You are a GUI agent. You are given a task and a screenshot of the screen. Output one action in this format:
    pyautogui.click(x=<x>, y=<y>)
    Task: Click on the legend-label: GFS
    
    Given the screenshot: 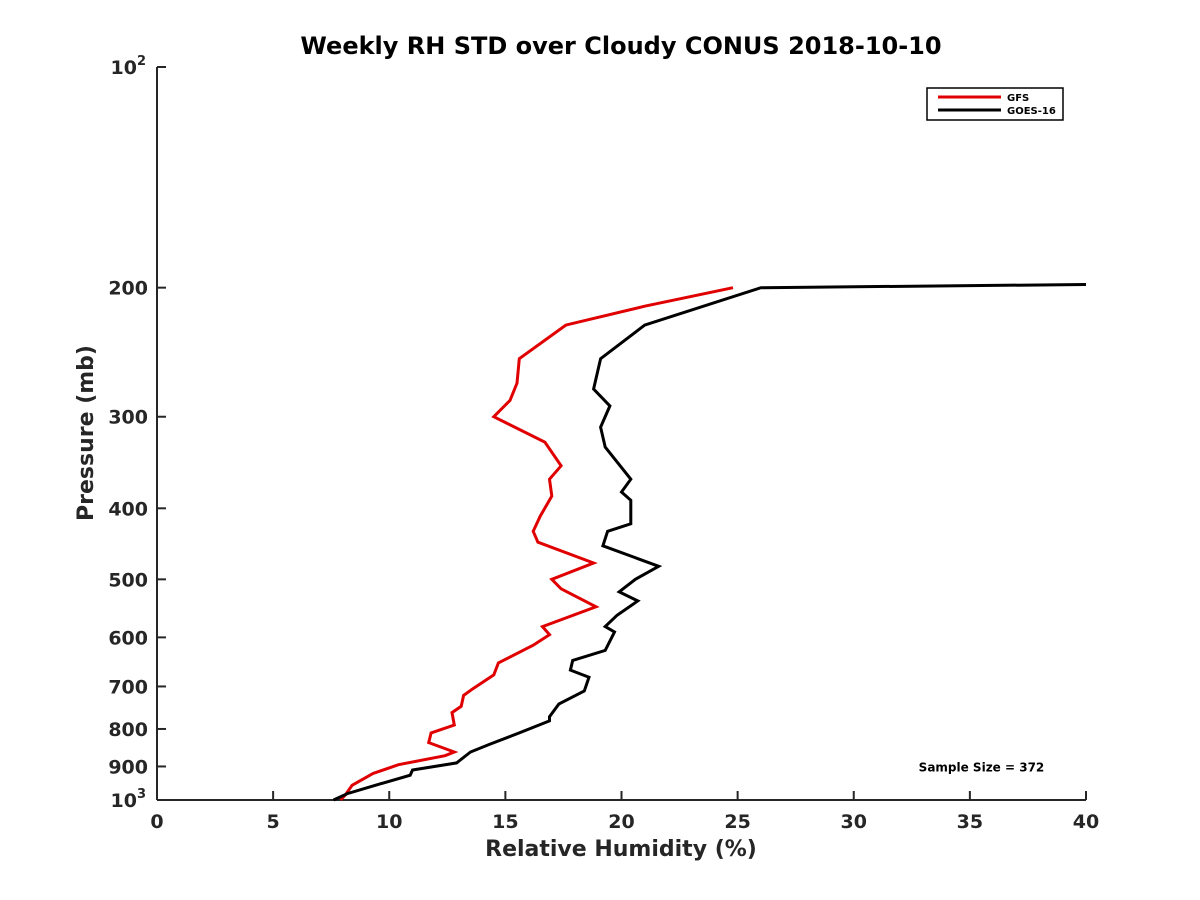 What is the action you would take?
    pyautogui.click(x=1018, y=98)
    